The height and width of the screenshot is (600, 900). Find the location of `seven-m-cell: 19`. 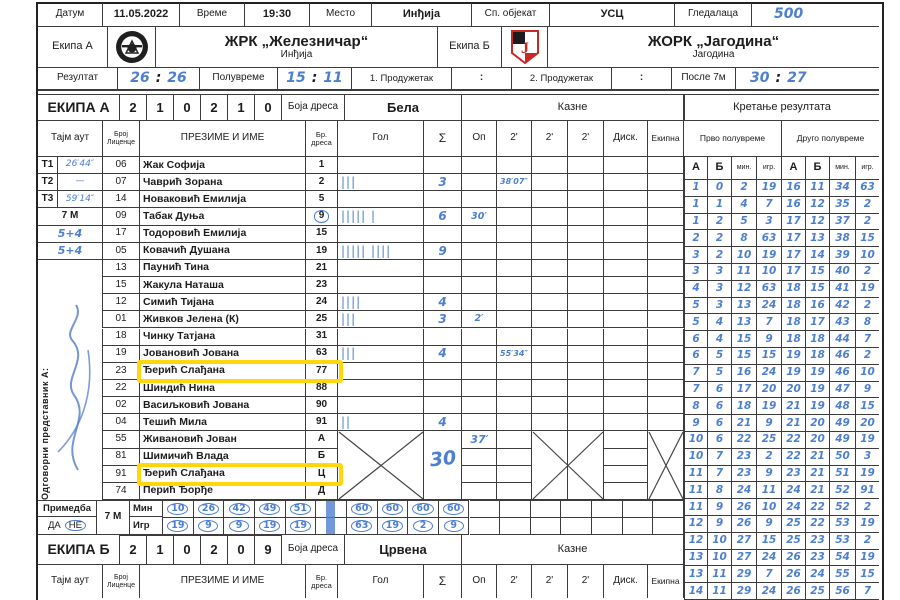

seven-m-cell: 19 is located at coordinates (270, 526).